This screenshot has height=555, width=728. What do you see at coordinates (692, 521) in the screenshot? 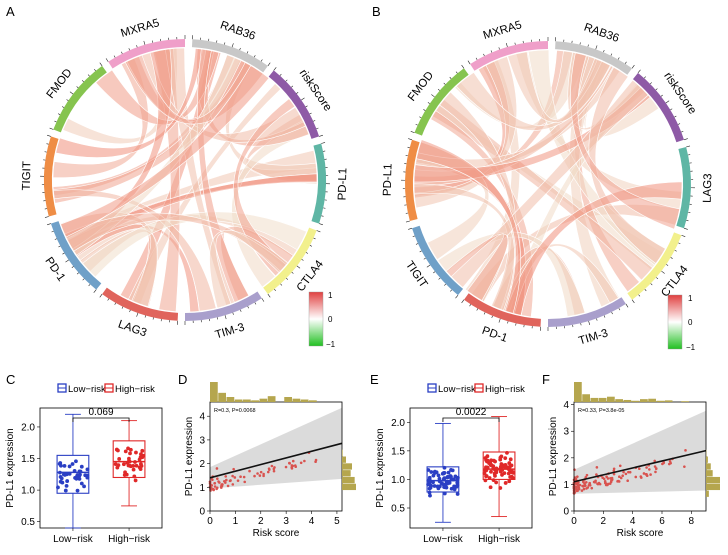
I see `scatter-f-xtick-label: 8` at bounding box center [692, 521].